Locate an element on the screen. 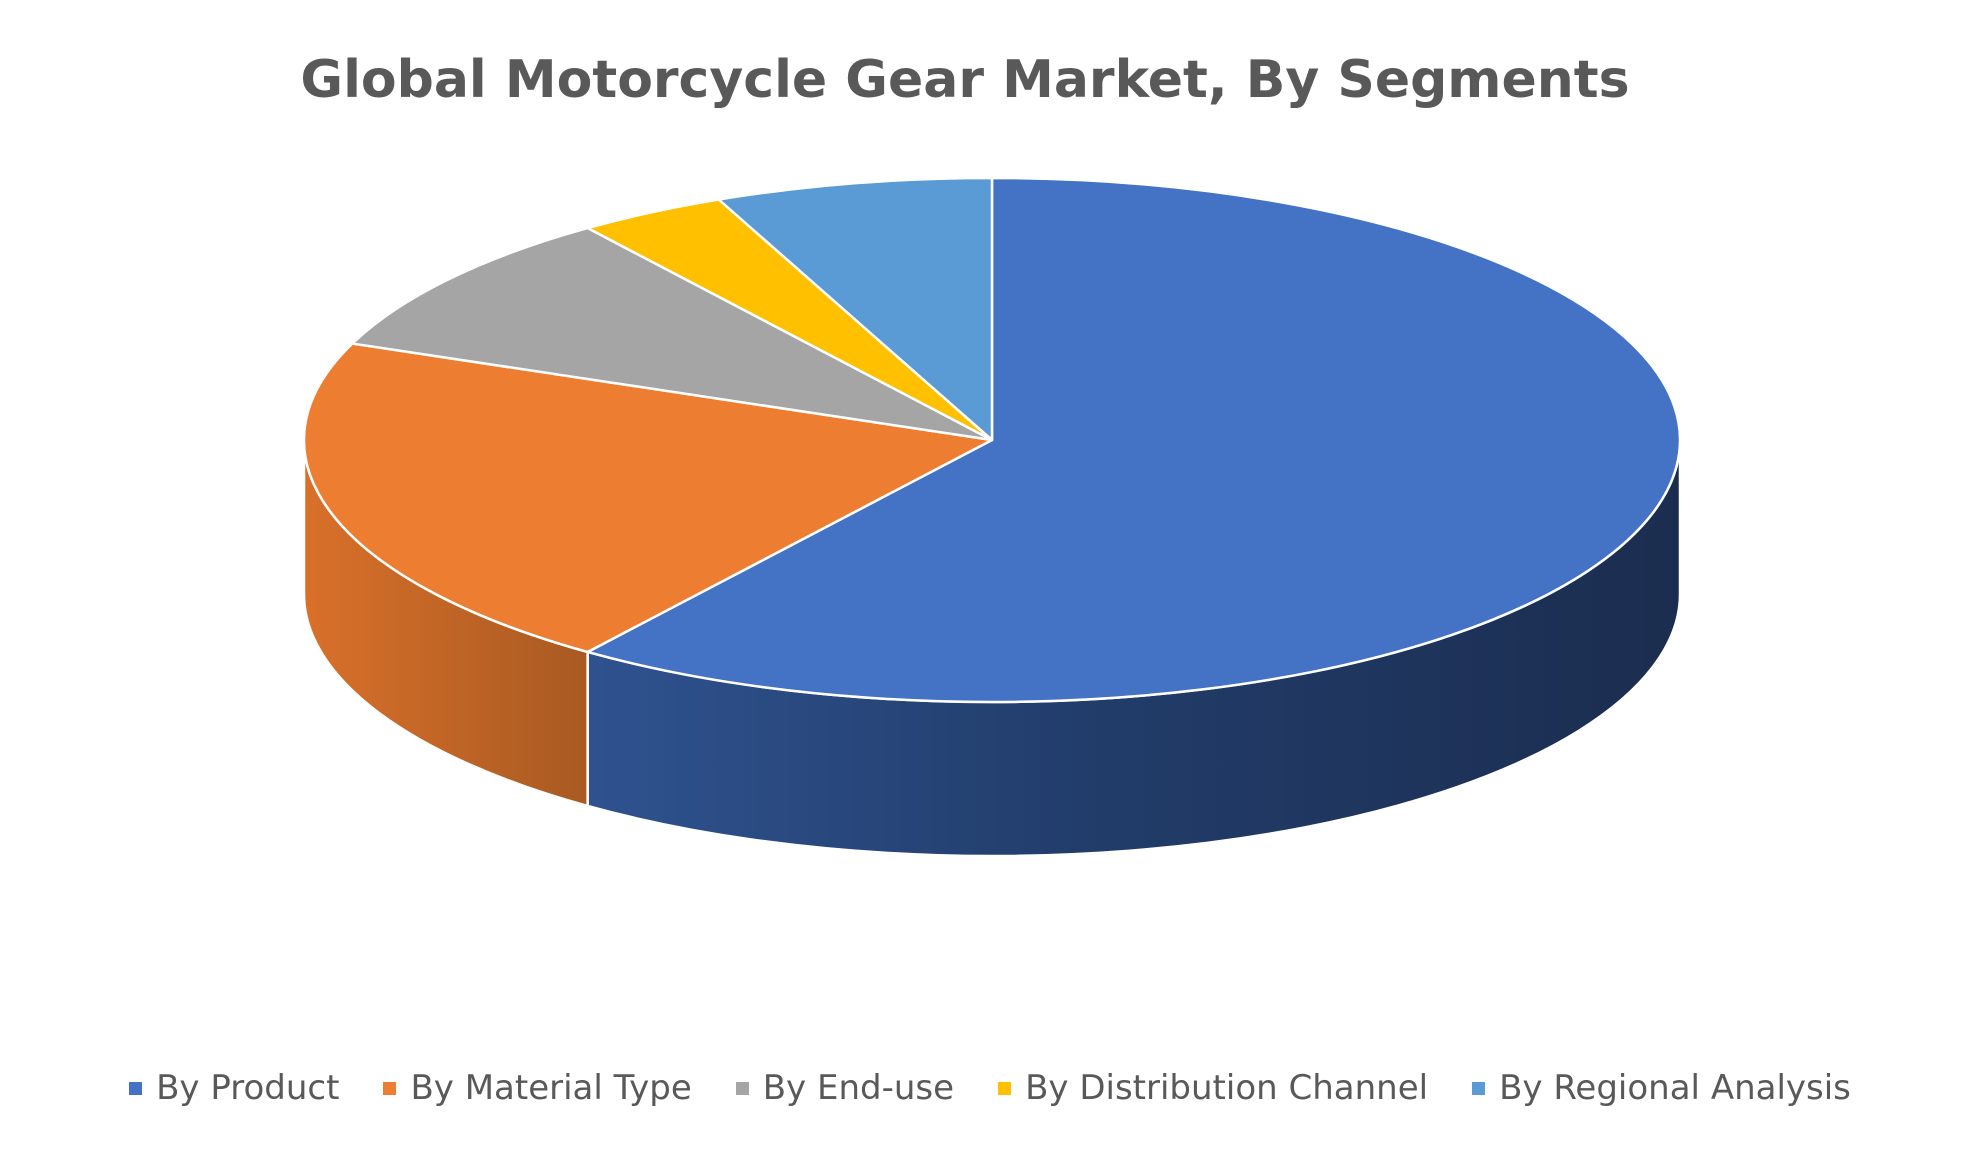 The image size is (1980, 1155). legend-label: By Regional Analysis is located at coordinates (1675, 1088).